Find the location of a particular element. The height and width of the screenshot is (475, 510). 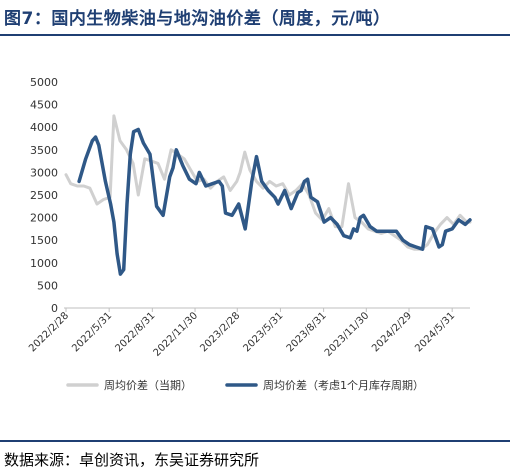

y-tick-label: 5000 is located at coordinates (44, 82).